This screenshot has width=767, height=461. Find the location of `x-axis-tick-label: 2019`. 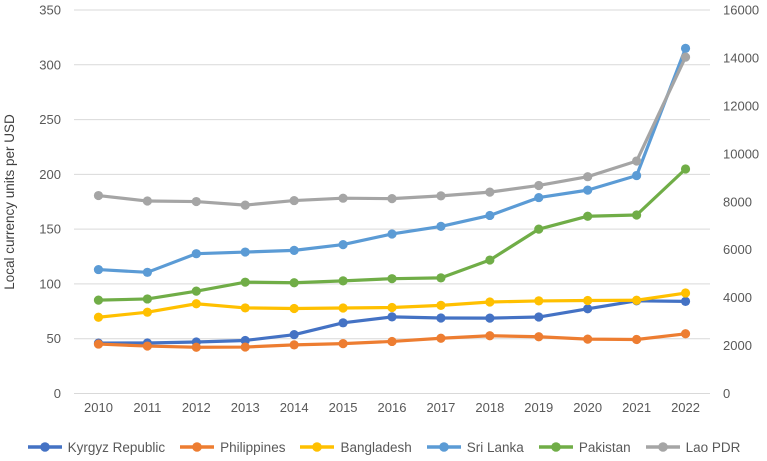

x-axis-tick-label: 2019 is located at coordinates (538, 407).